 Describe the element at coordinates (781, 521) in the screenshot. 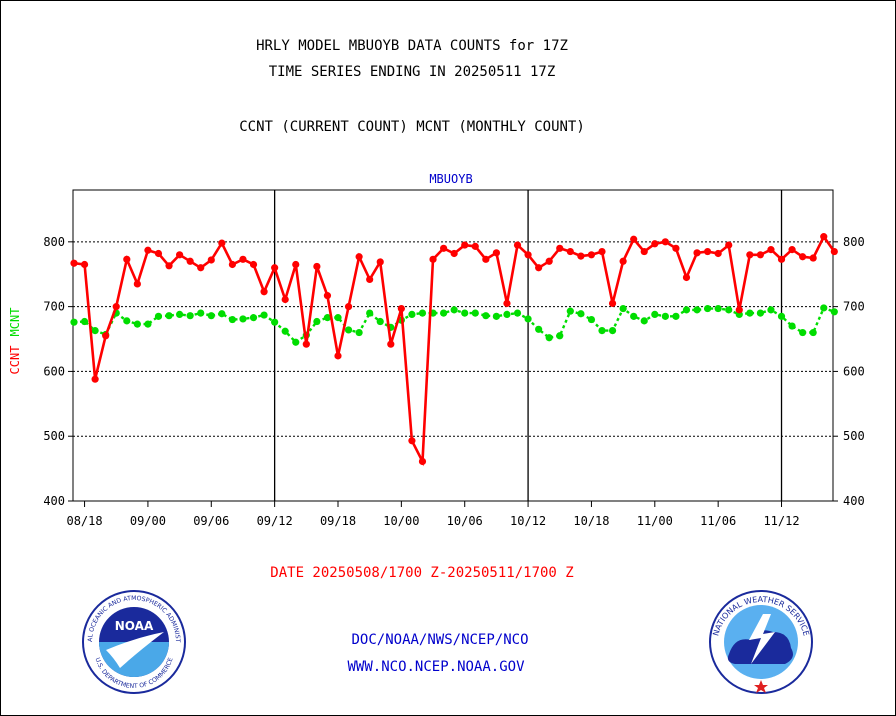

I see `x-tick-label: 11/12` at that location.